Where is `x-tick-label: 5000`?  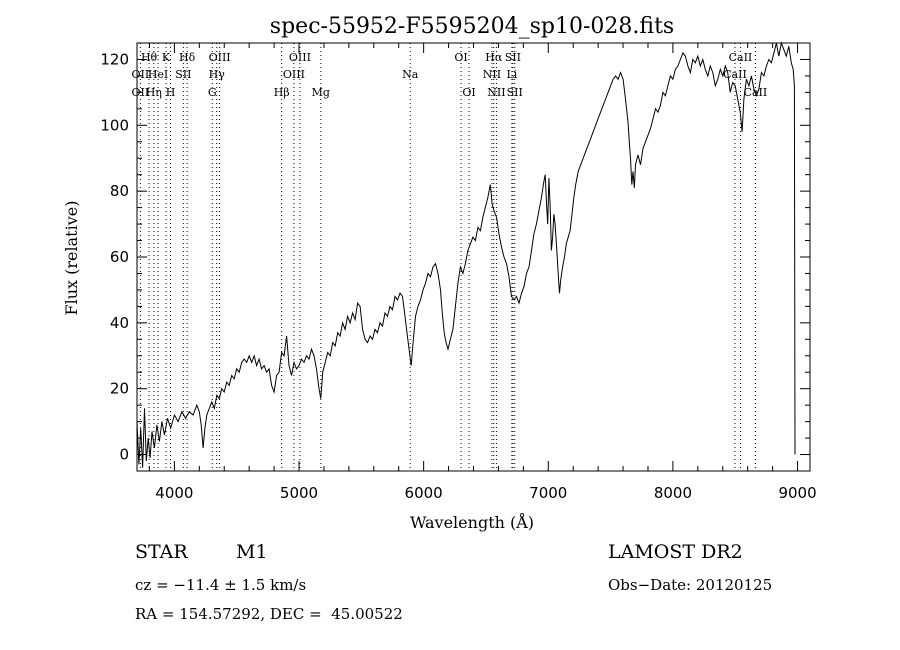 x-tick-label: 5000 is located at coordinates (299, 493).